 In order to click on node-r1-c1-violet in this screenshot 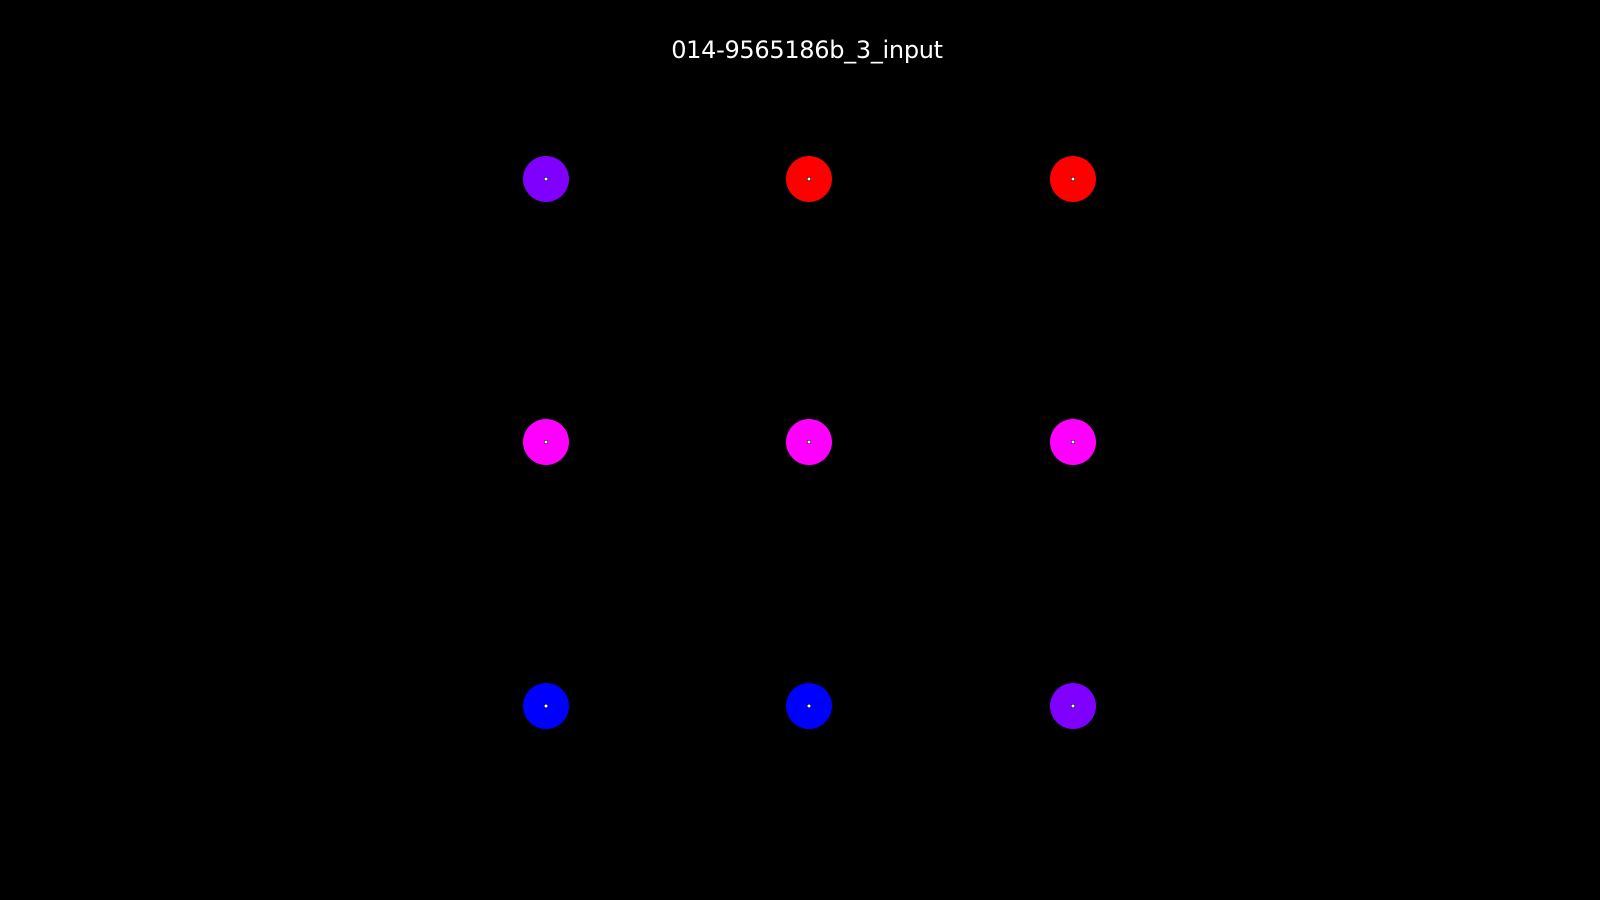, I will do `click(546, 179)`.